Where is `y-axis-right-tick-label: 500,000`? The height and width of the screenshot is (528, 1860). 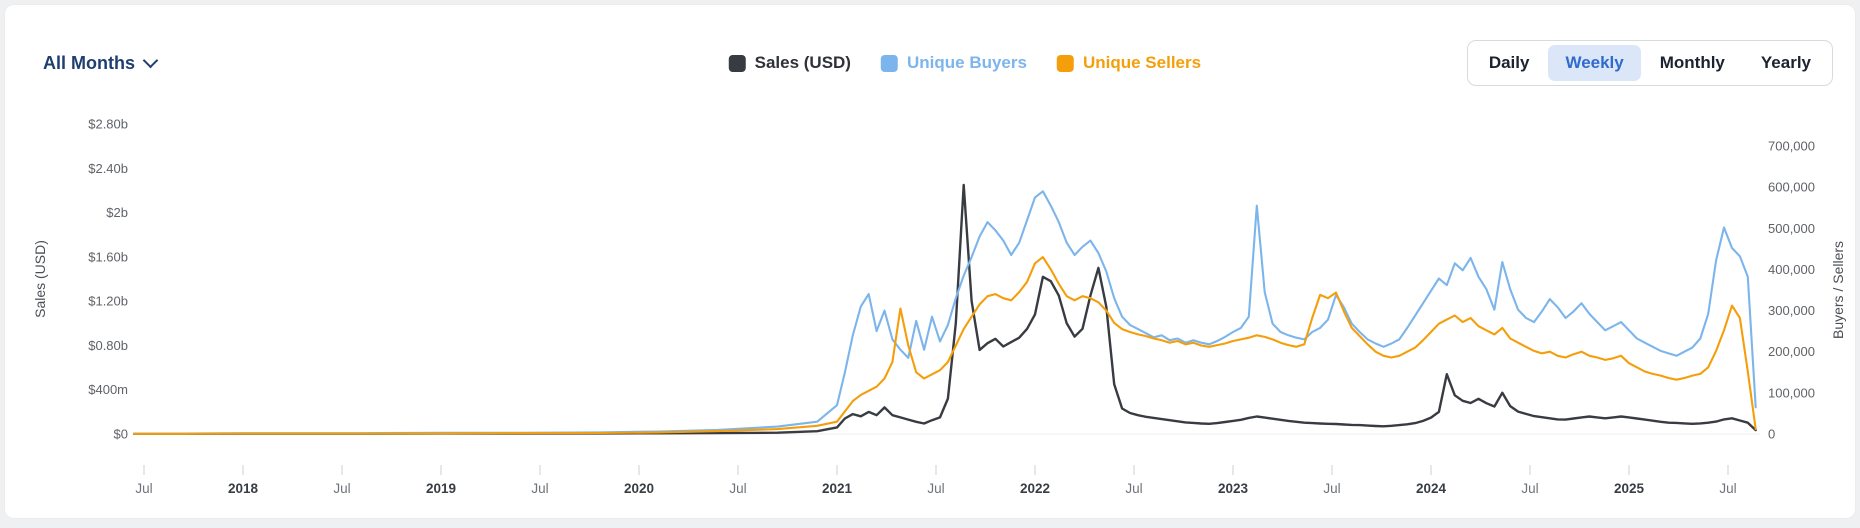 y-axis-right-tick-label: 500,000 is located at coordinates (1791, 228).